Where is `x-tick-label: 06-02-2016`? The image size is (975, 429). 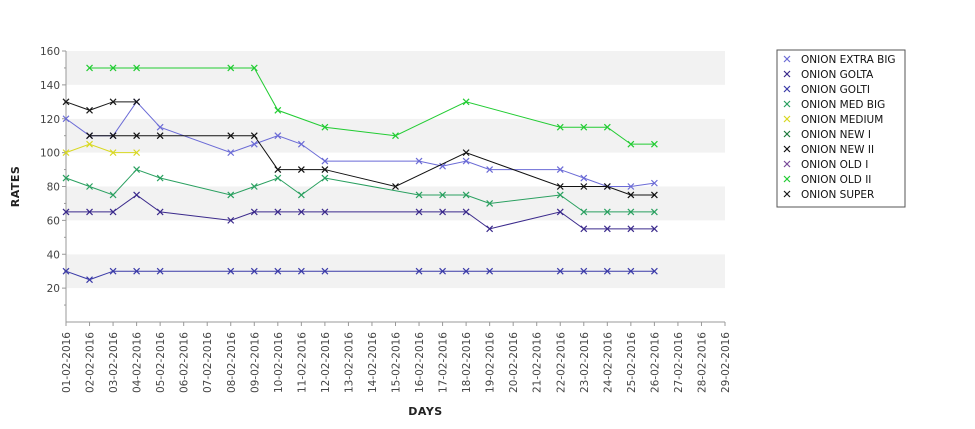 x-tick-label: 06-02-2016 is located at coordinates (185, 362).